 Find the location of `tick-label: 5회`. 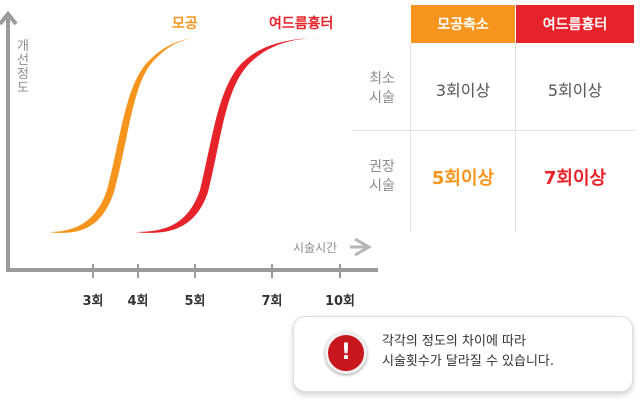

tick-label: 5회 is located at coordinates (195, 301).